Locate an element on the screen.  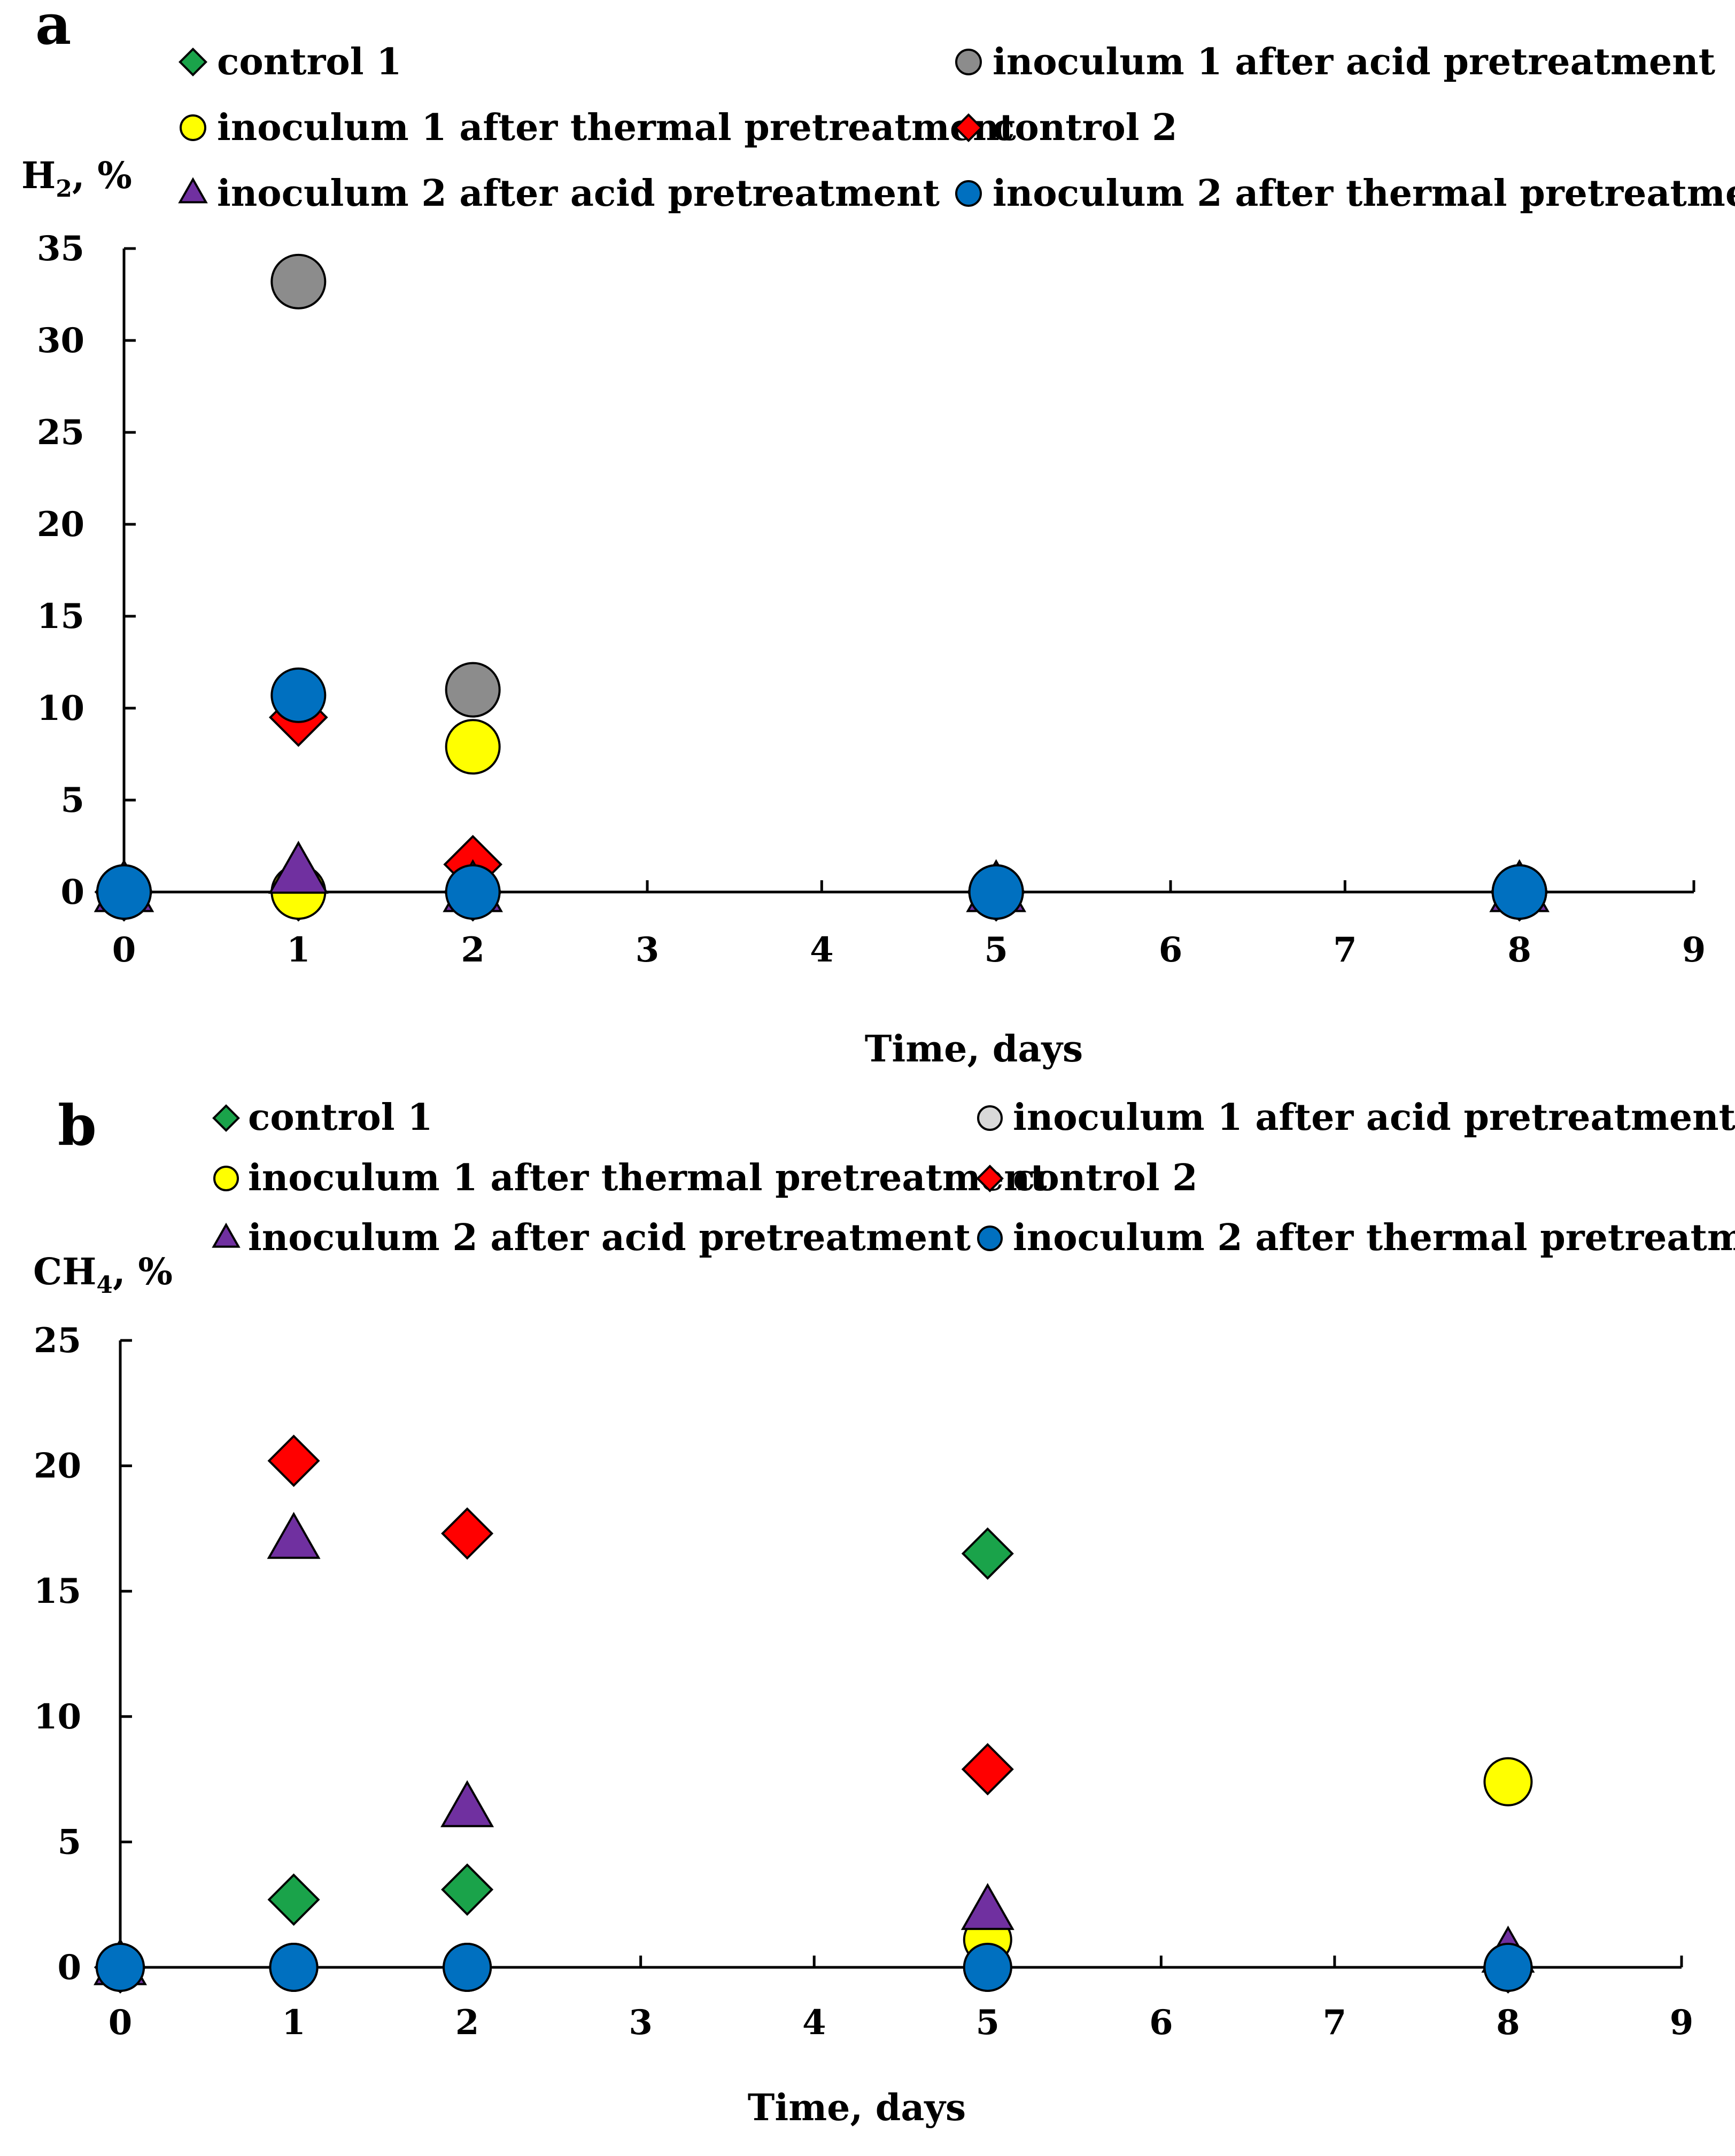
panel-a-ylabel-main: H is located at coordinates (38, 176).